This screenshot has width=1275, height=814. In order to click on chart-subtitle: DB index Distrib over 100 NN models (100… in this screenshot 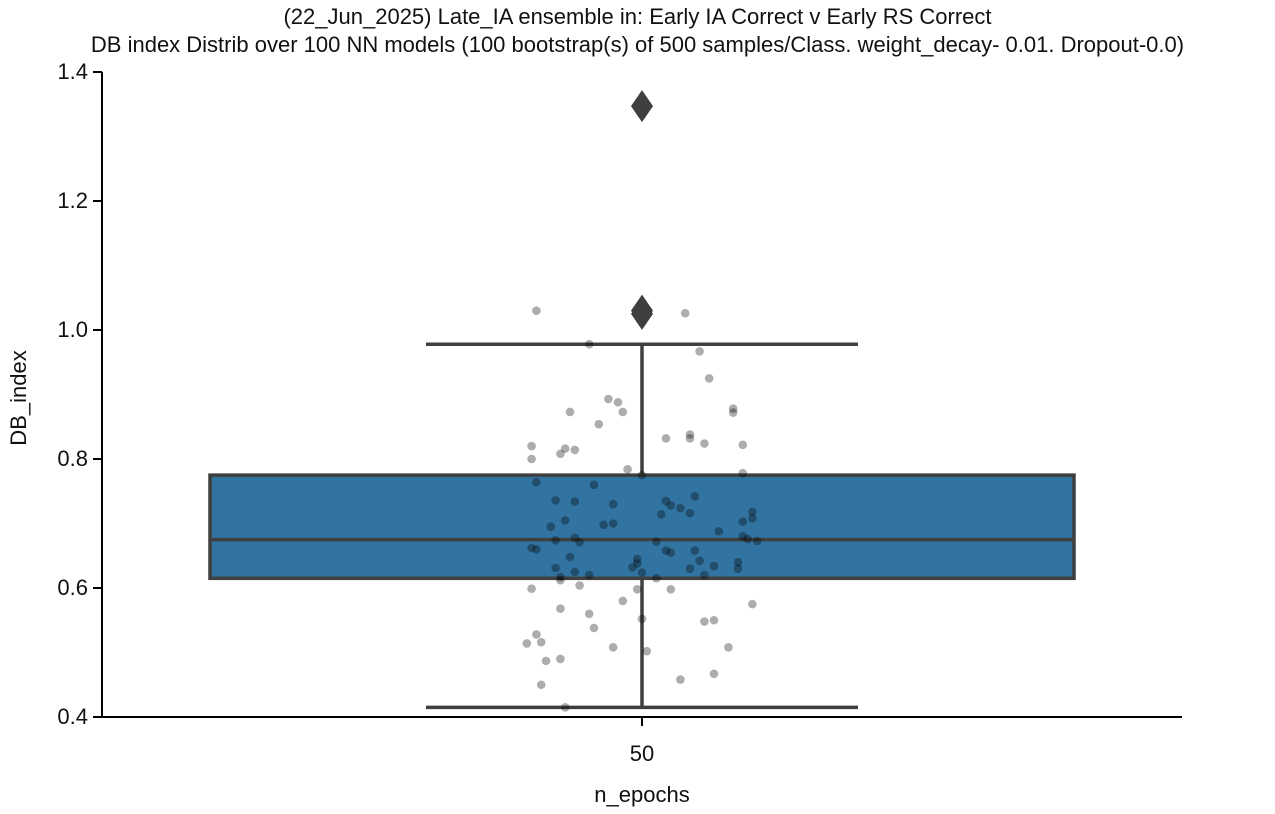, I will do `click(637, 44)`.